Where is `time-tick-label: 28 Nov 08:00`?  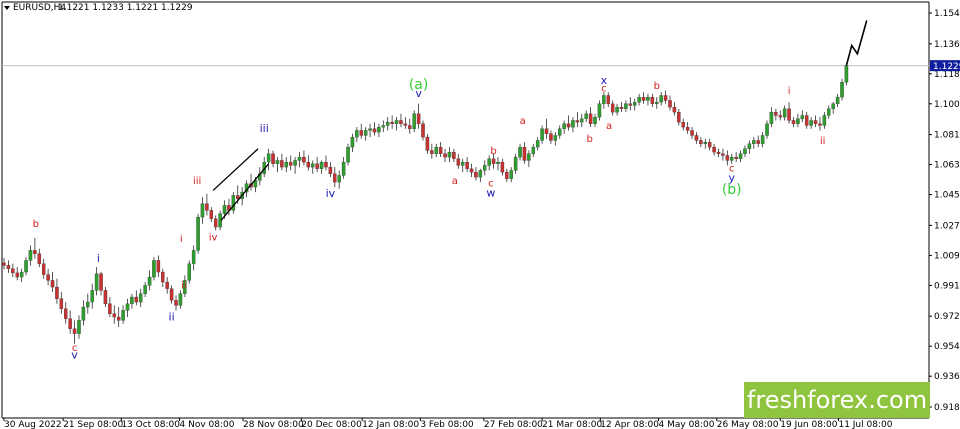
time-tick-label: 28 Nov 08:00 is located at coordinates (273, 424).